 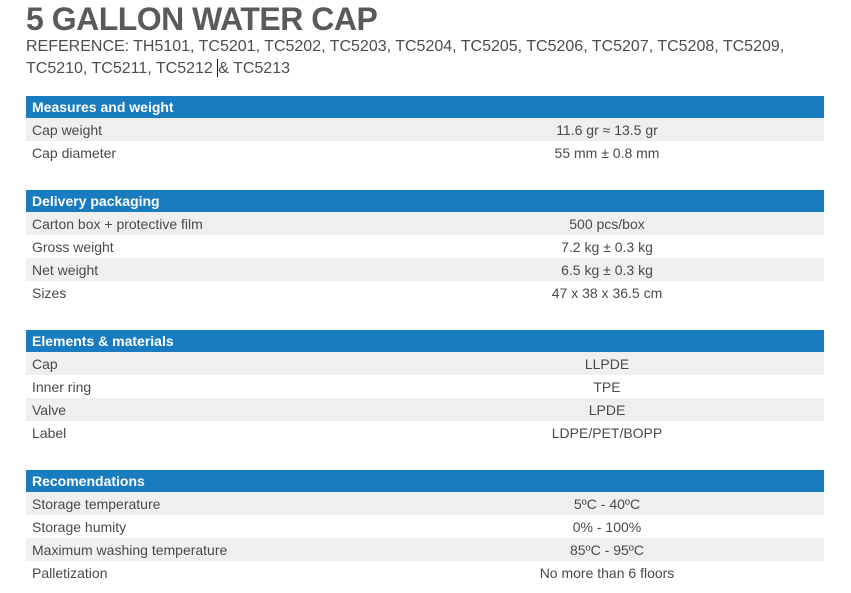 I want to click on row-label: Sizes, so click(x=49, y=292).